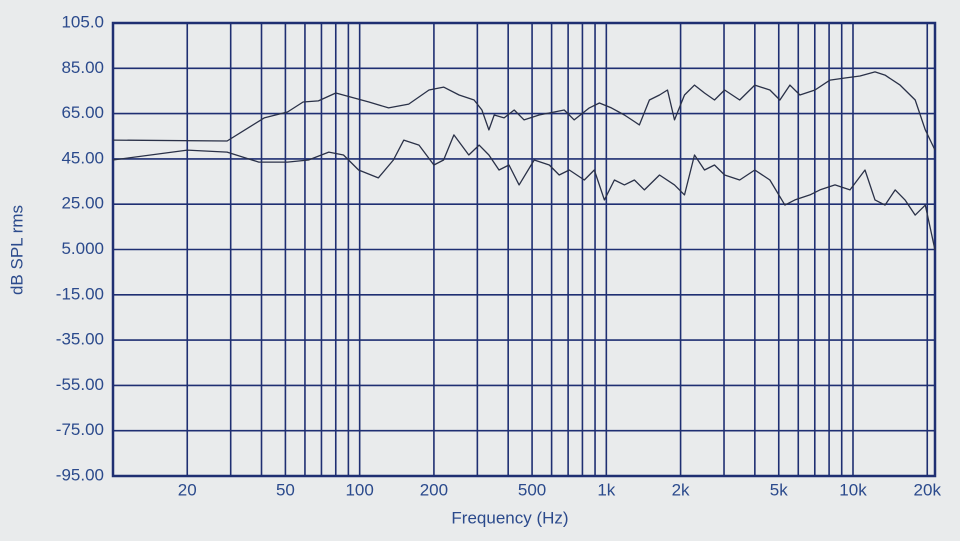 The height and width of the screenshot is (541, 960). What do you see at coordinates (16, 250) in the screenshot?
I see `y-axis-label: dB SPL rms` at bounding box center [16, 250].